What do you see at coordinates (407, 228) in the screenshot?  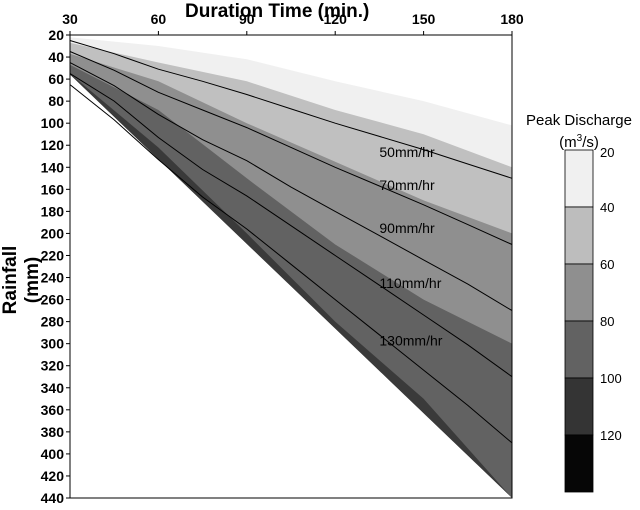 I see `intensity-label-3: 90mm/hr` at bounding box center [407, 228].